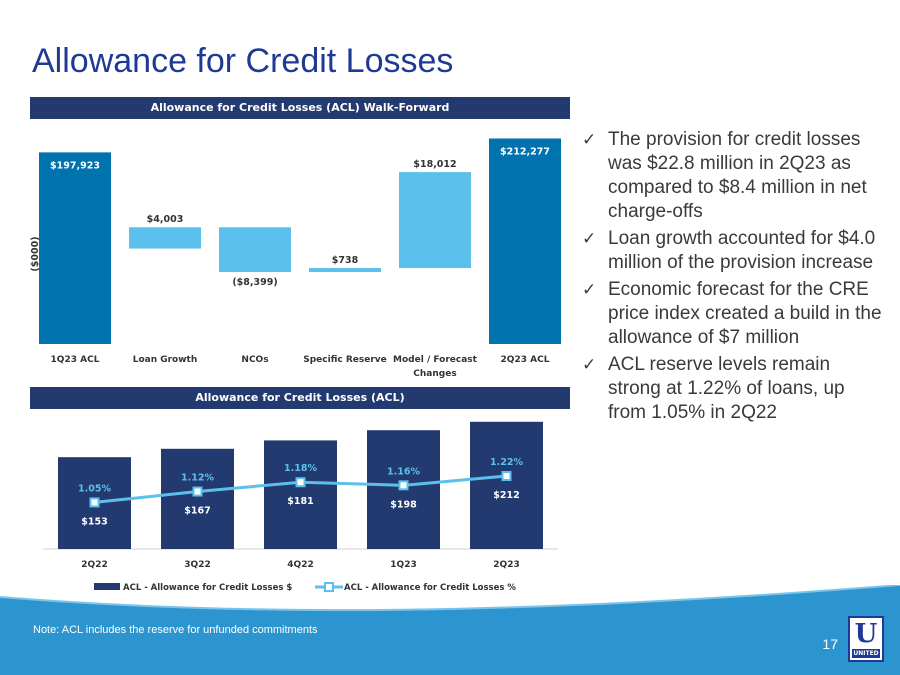 The image size is (900, 675). Describe the element at coordinates (197, 511) in the screenshot. I see `bar-value-label: $167` at that location.